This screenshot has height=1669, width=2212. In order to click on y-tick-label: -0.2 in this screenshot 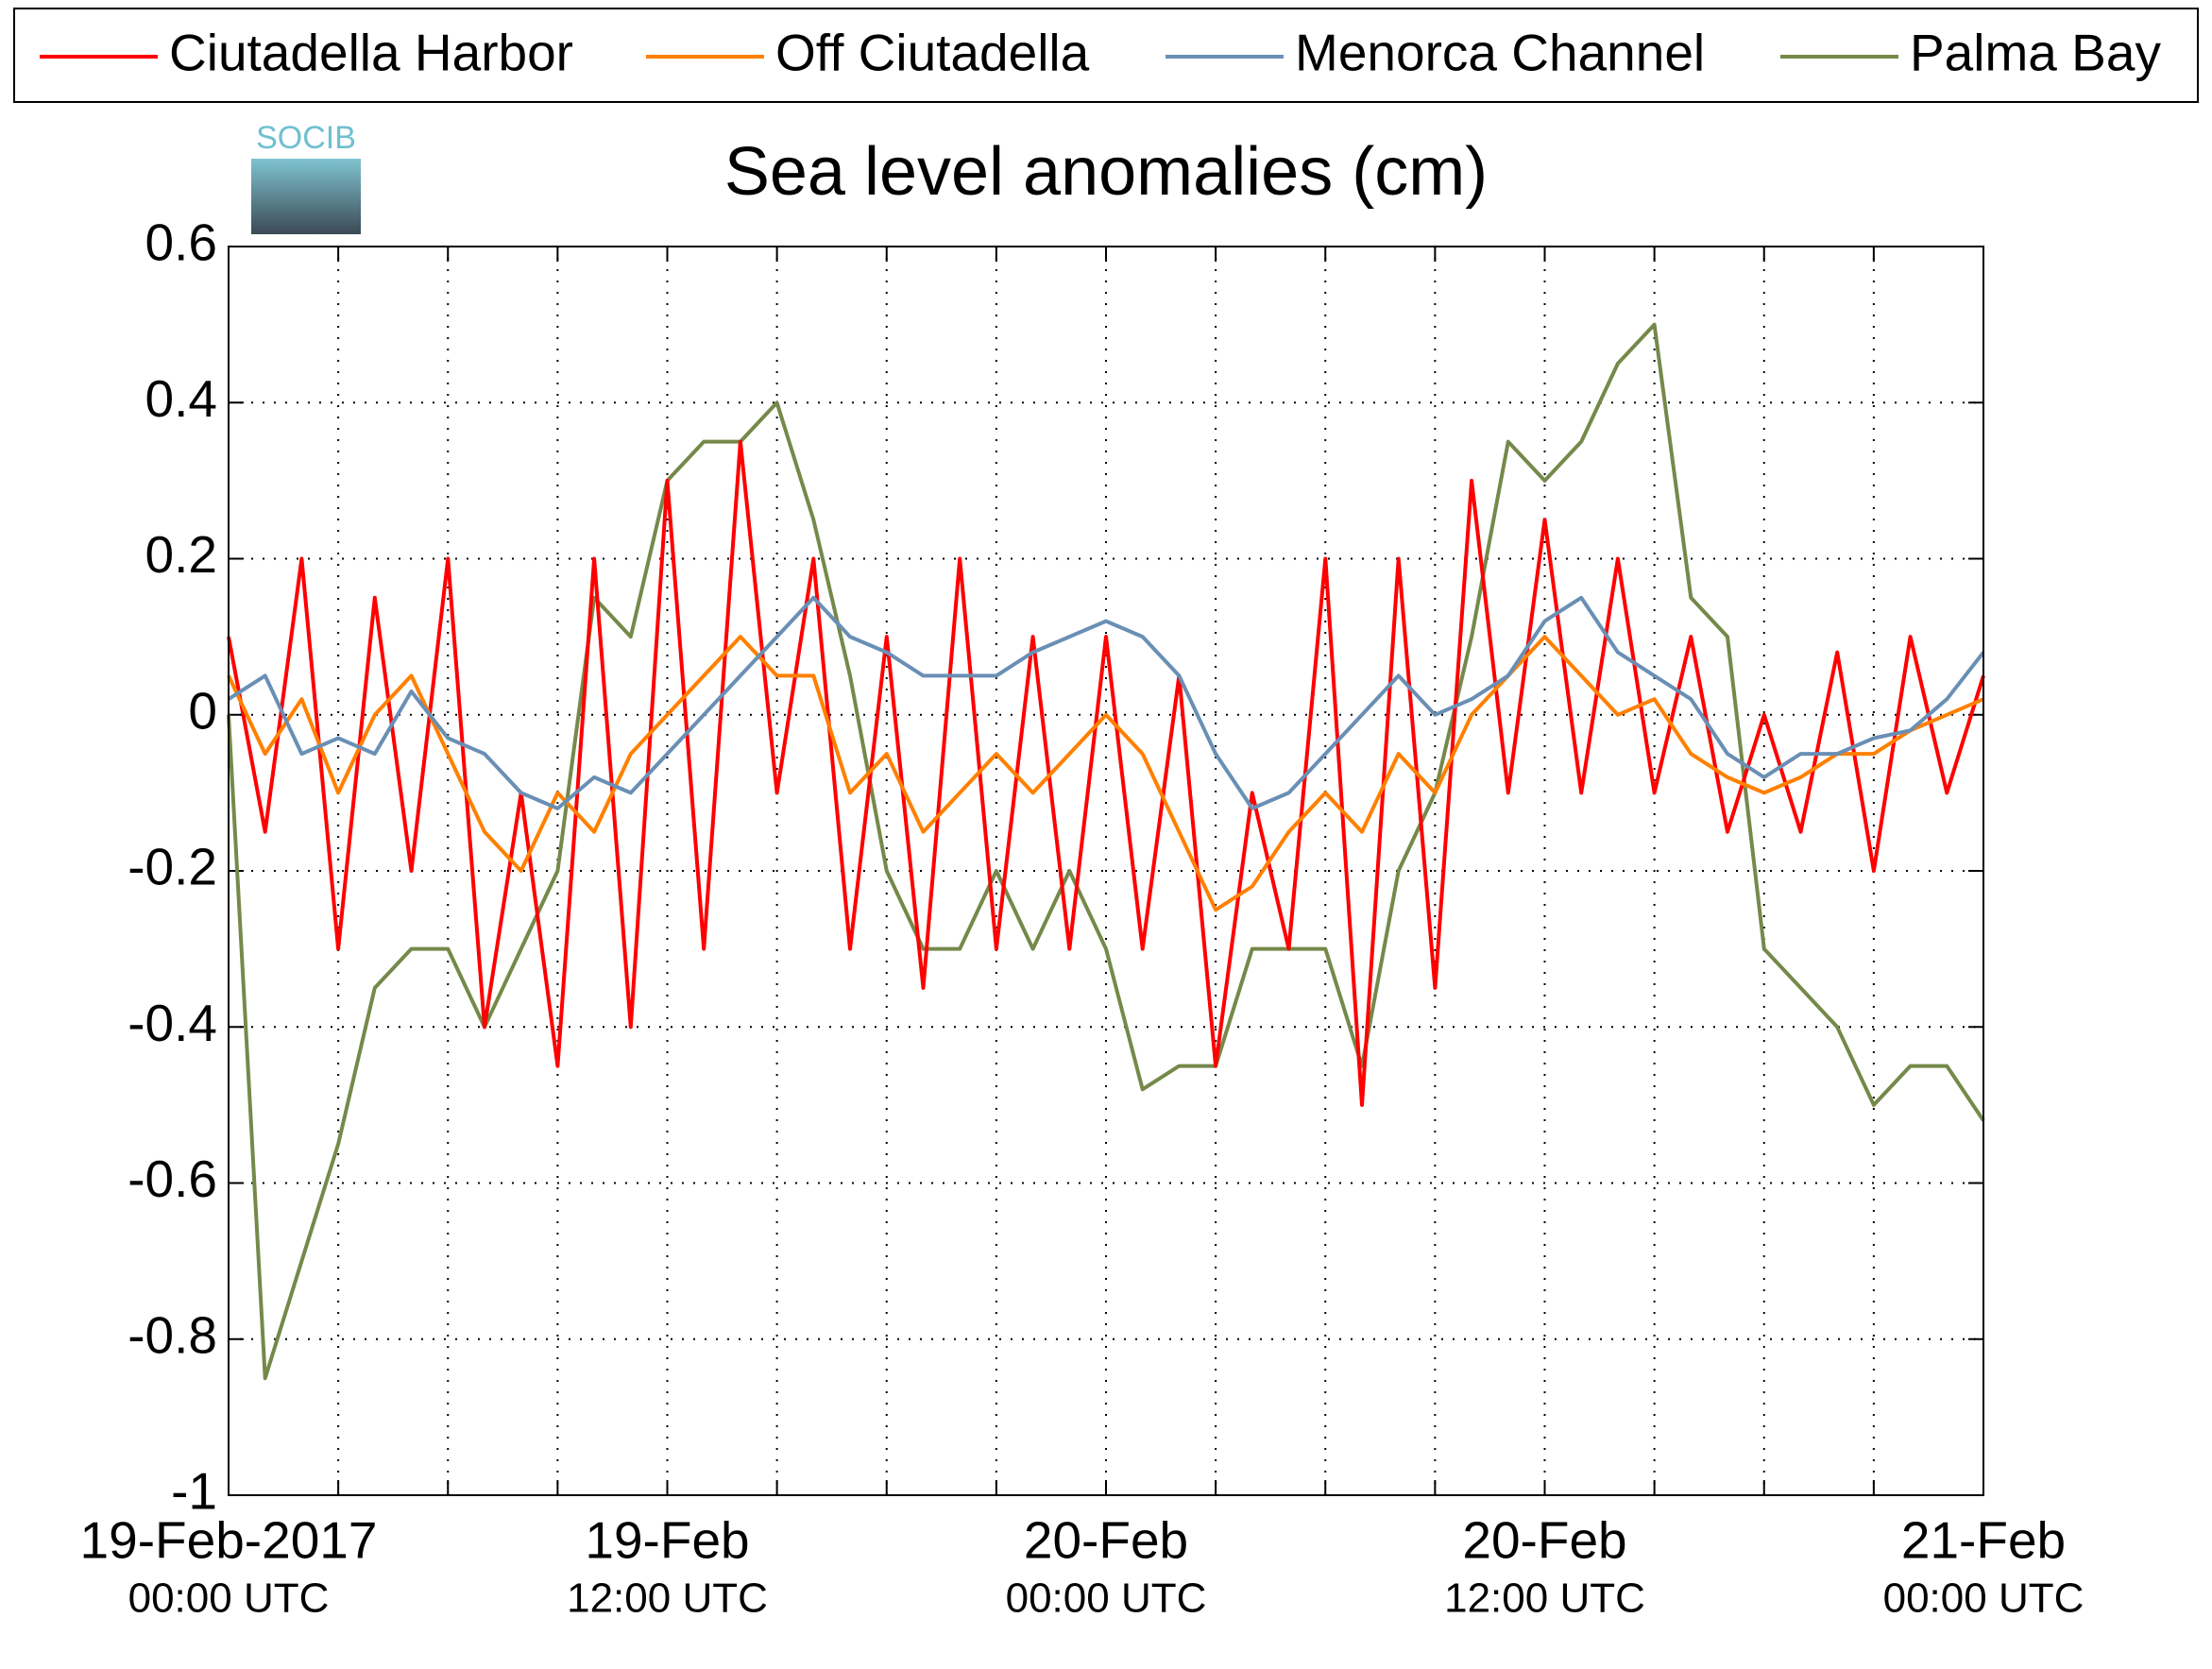, I will do `click(172, 867)`.